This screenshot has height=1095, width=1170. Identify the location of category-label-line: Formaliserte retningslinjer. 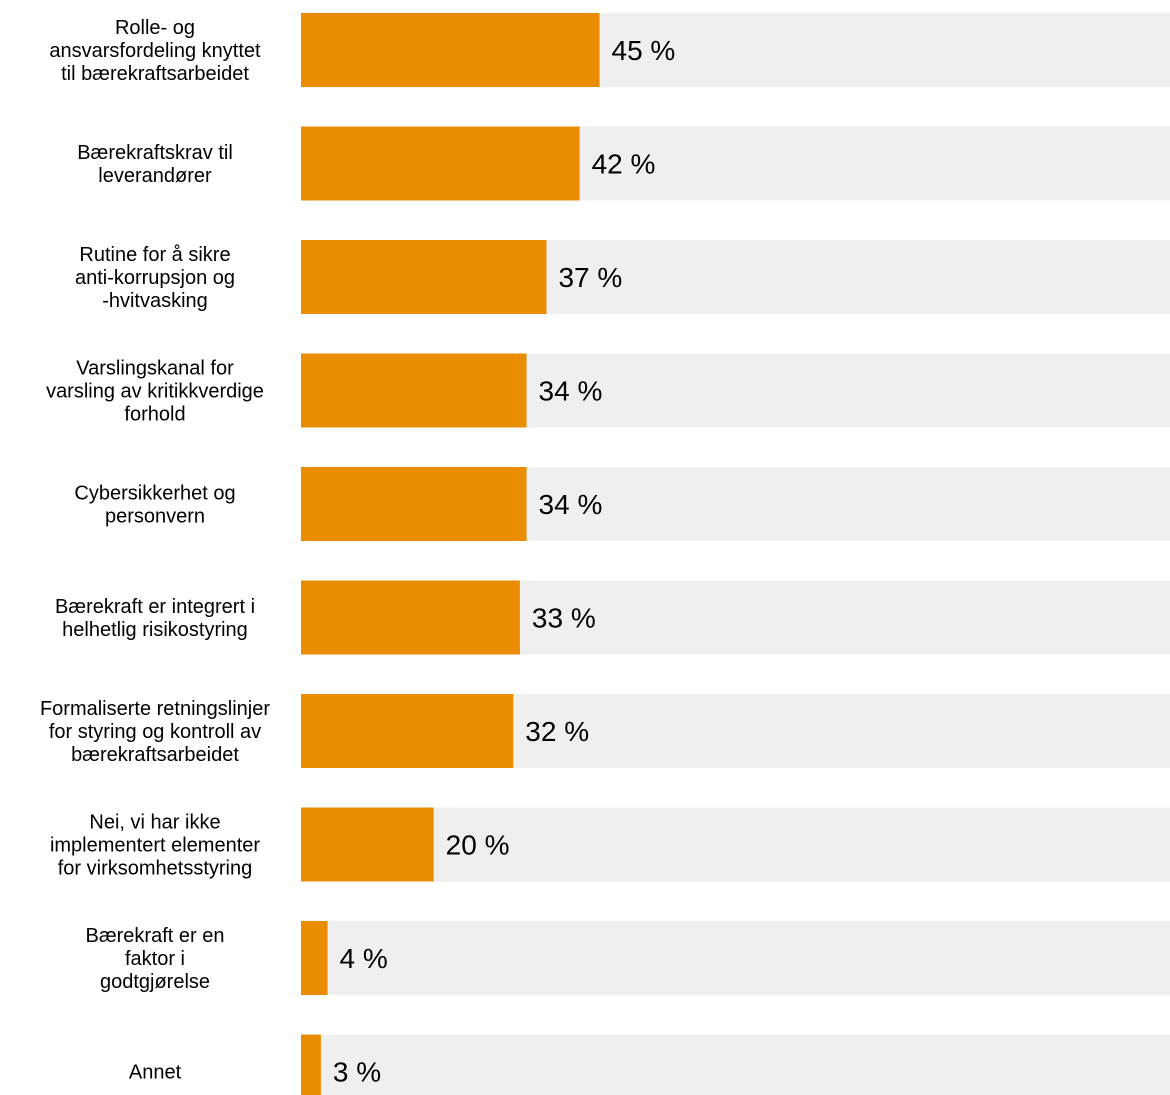
(155, 709).